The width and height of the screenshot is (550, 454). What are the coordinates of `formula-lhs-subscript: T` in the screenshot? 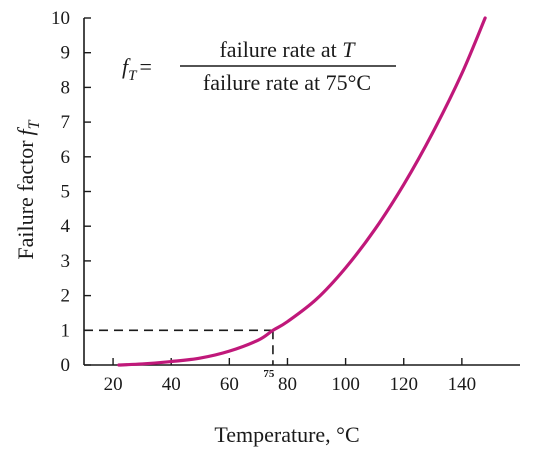 It's located at (133, 76).